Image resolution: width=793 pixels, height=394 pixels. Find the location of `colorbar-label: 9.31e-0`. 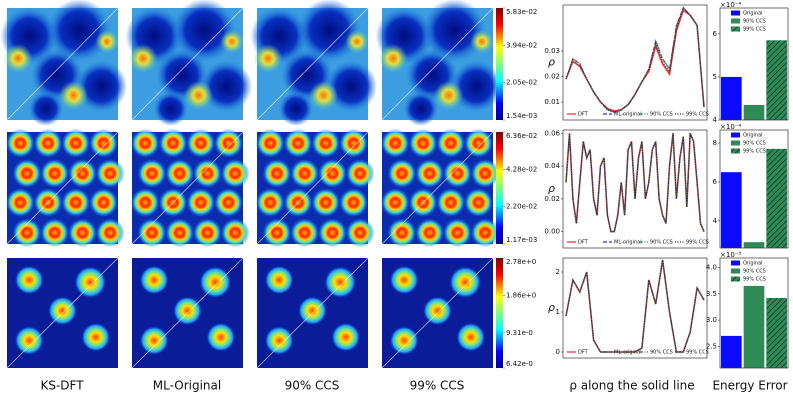

colorbar-label: 9.31e-0 is located at coordinates (519, 333).